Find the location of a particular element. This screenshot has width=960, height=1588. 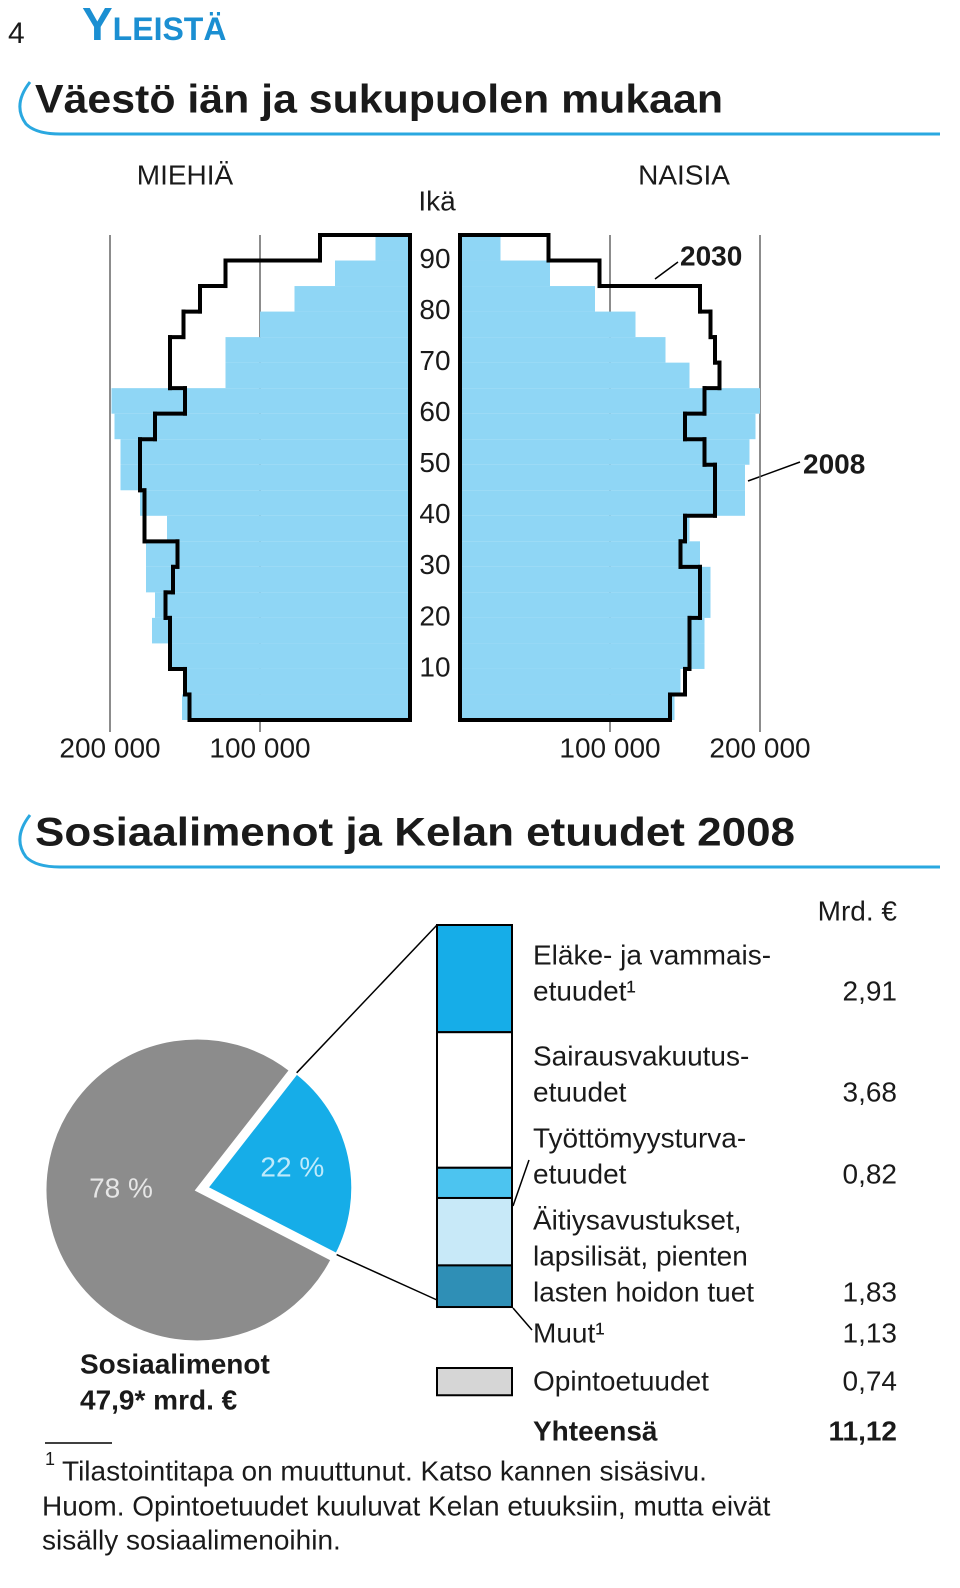

category-label: Opintoetuudet is located at coordinates (621, 1380).